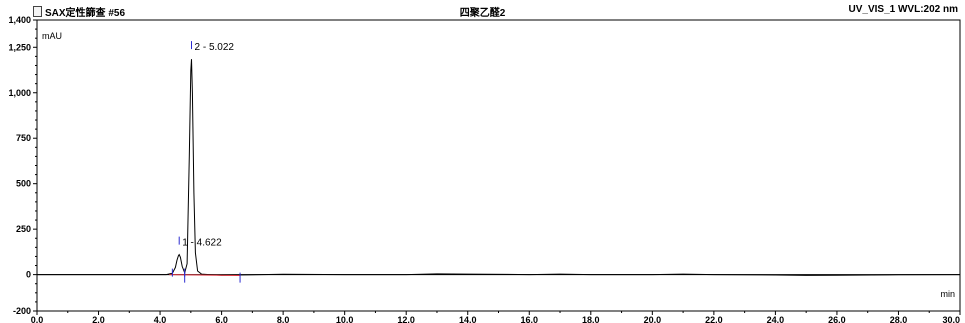 The height and width of the screenshot is (323, 965). Describe the element at coordinates (37, 319) in the screenshot. I see `x-tick-label: 0.0` at that location.